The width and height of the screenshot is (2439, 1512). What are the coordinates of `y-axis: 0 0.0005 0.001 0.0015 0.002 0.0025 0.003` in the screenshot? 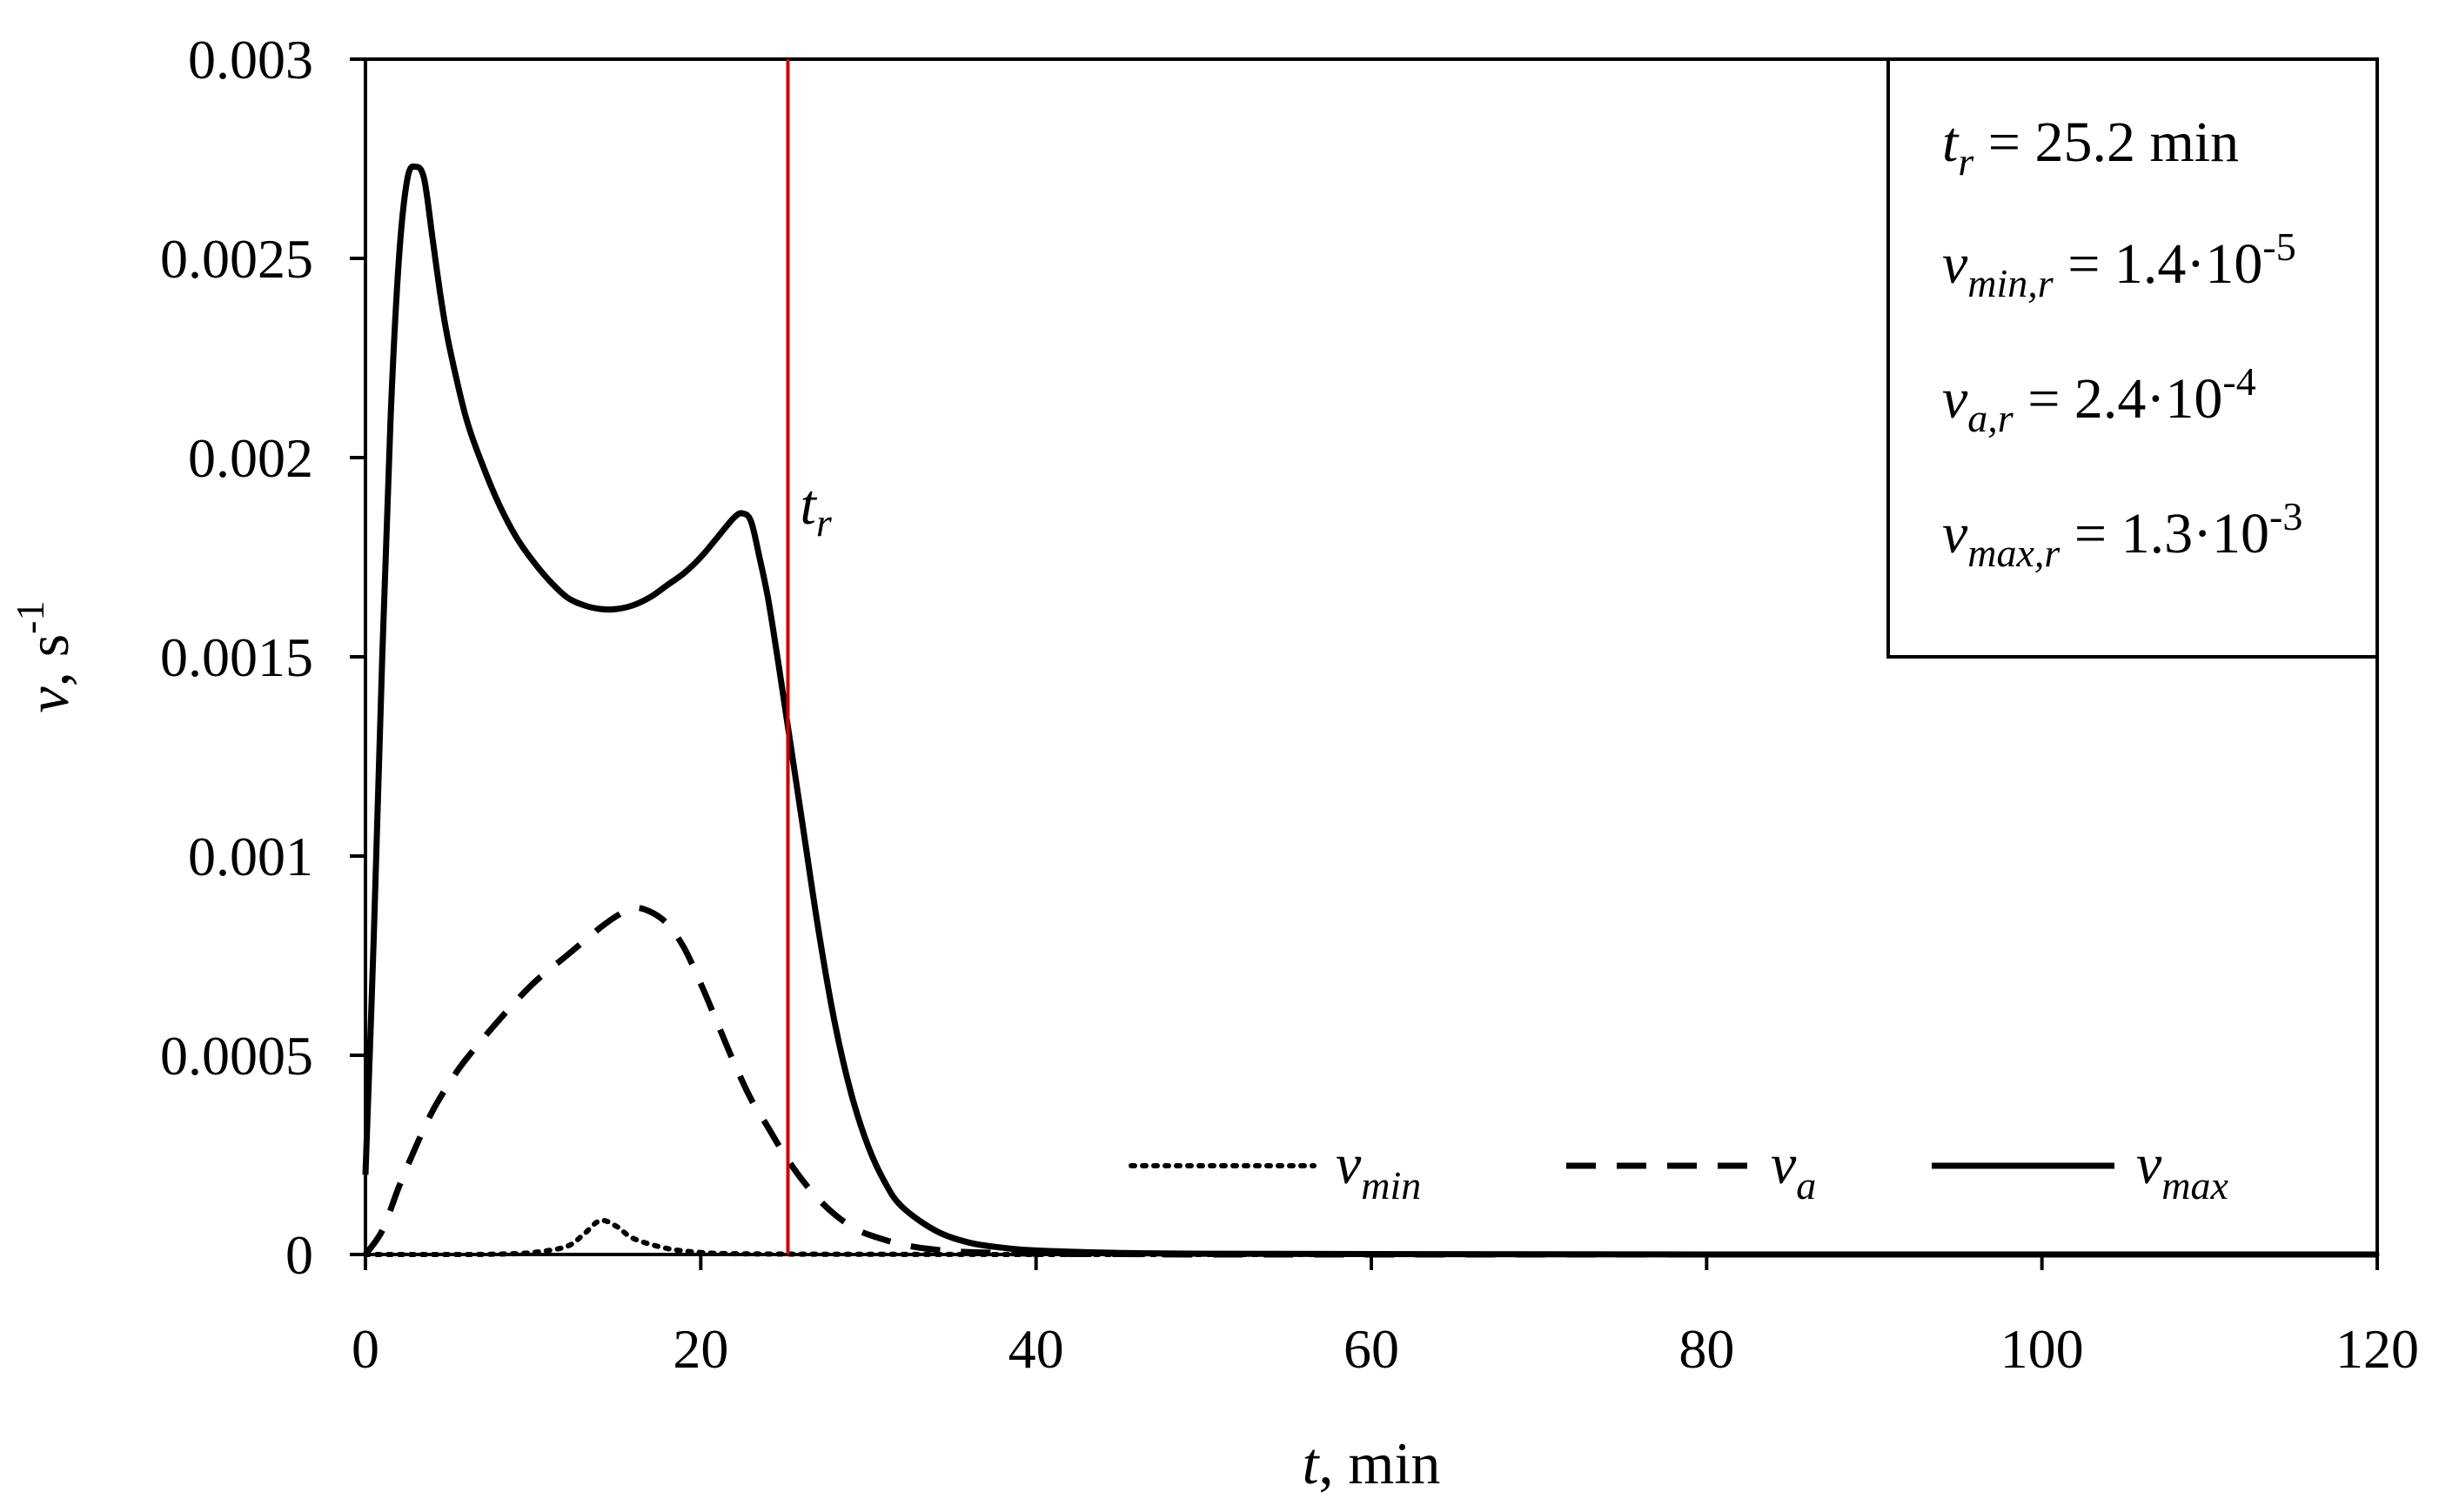 It's located at (262, 658).